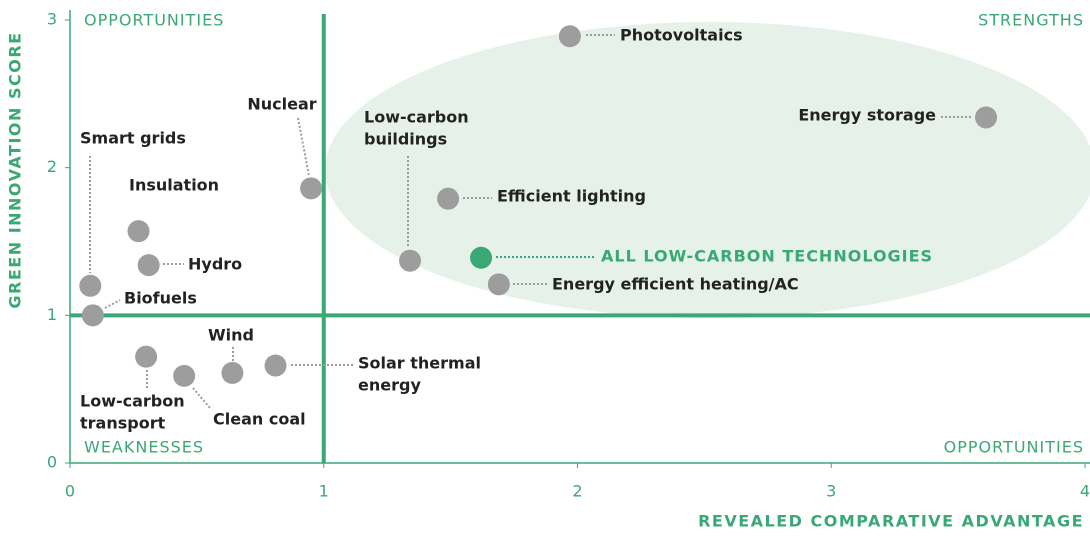 This screenshot has width=1090, height=536. What do you see at coordinates (52, 462) in the screenshot?
I see `y-tick-label: 0` at bounding box center [52, 462].